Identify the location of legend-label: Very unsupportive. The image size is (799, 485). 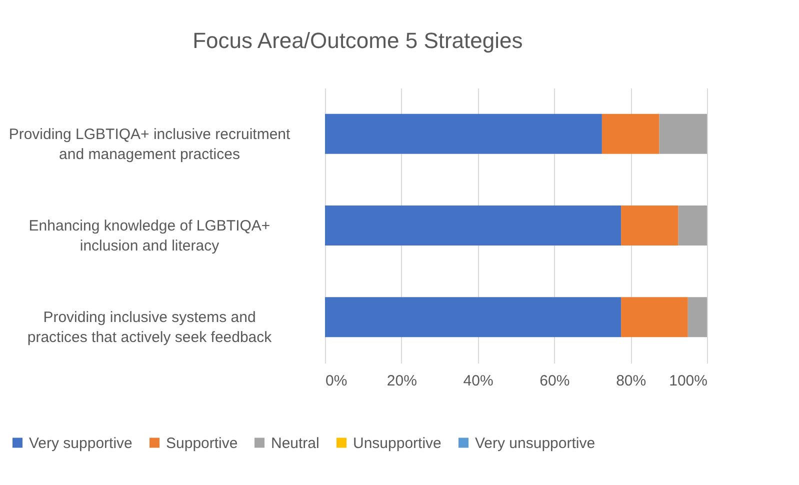
(535, 443).